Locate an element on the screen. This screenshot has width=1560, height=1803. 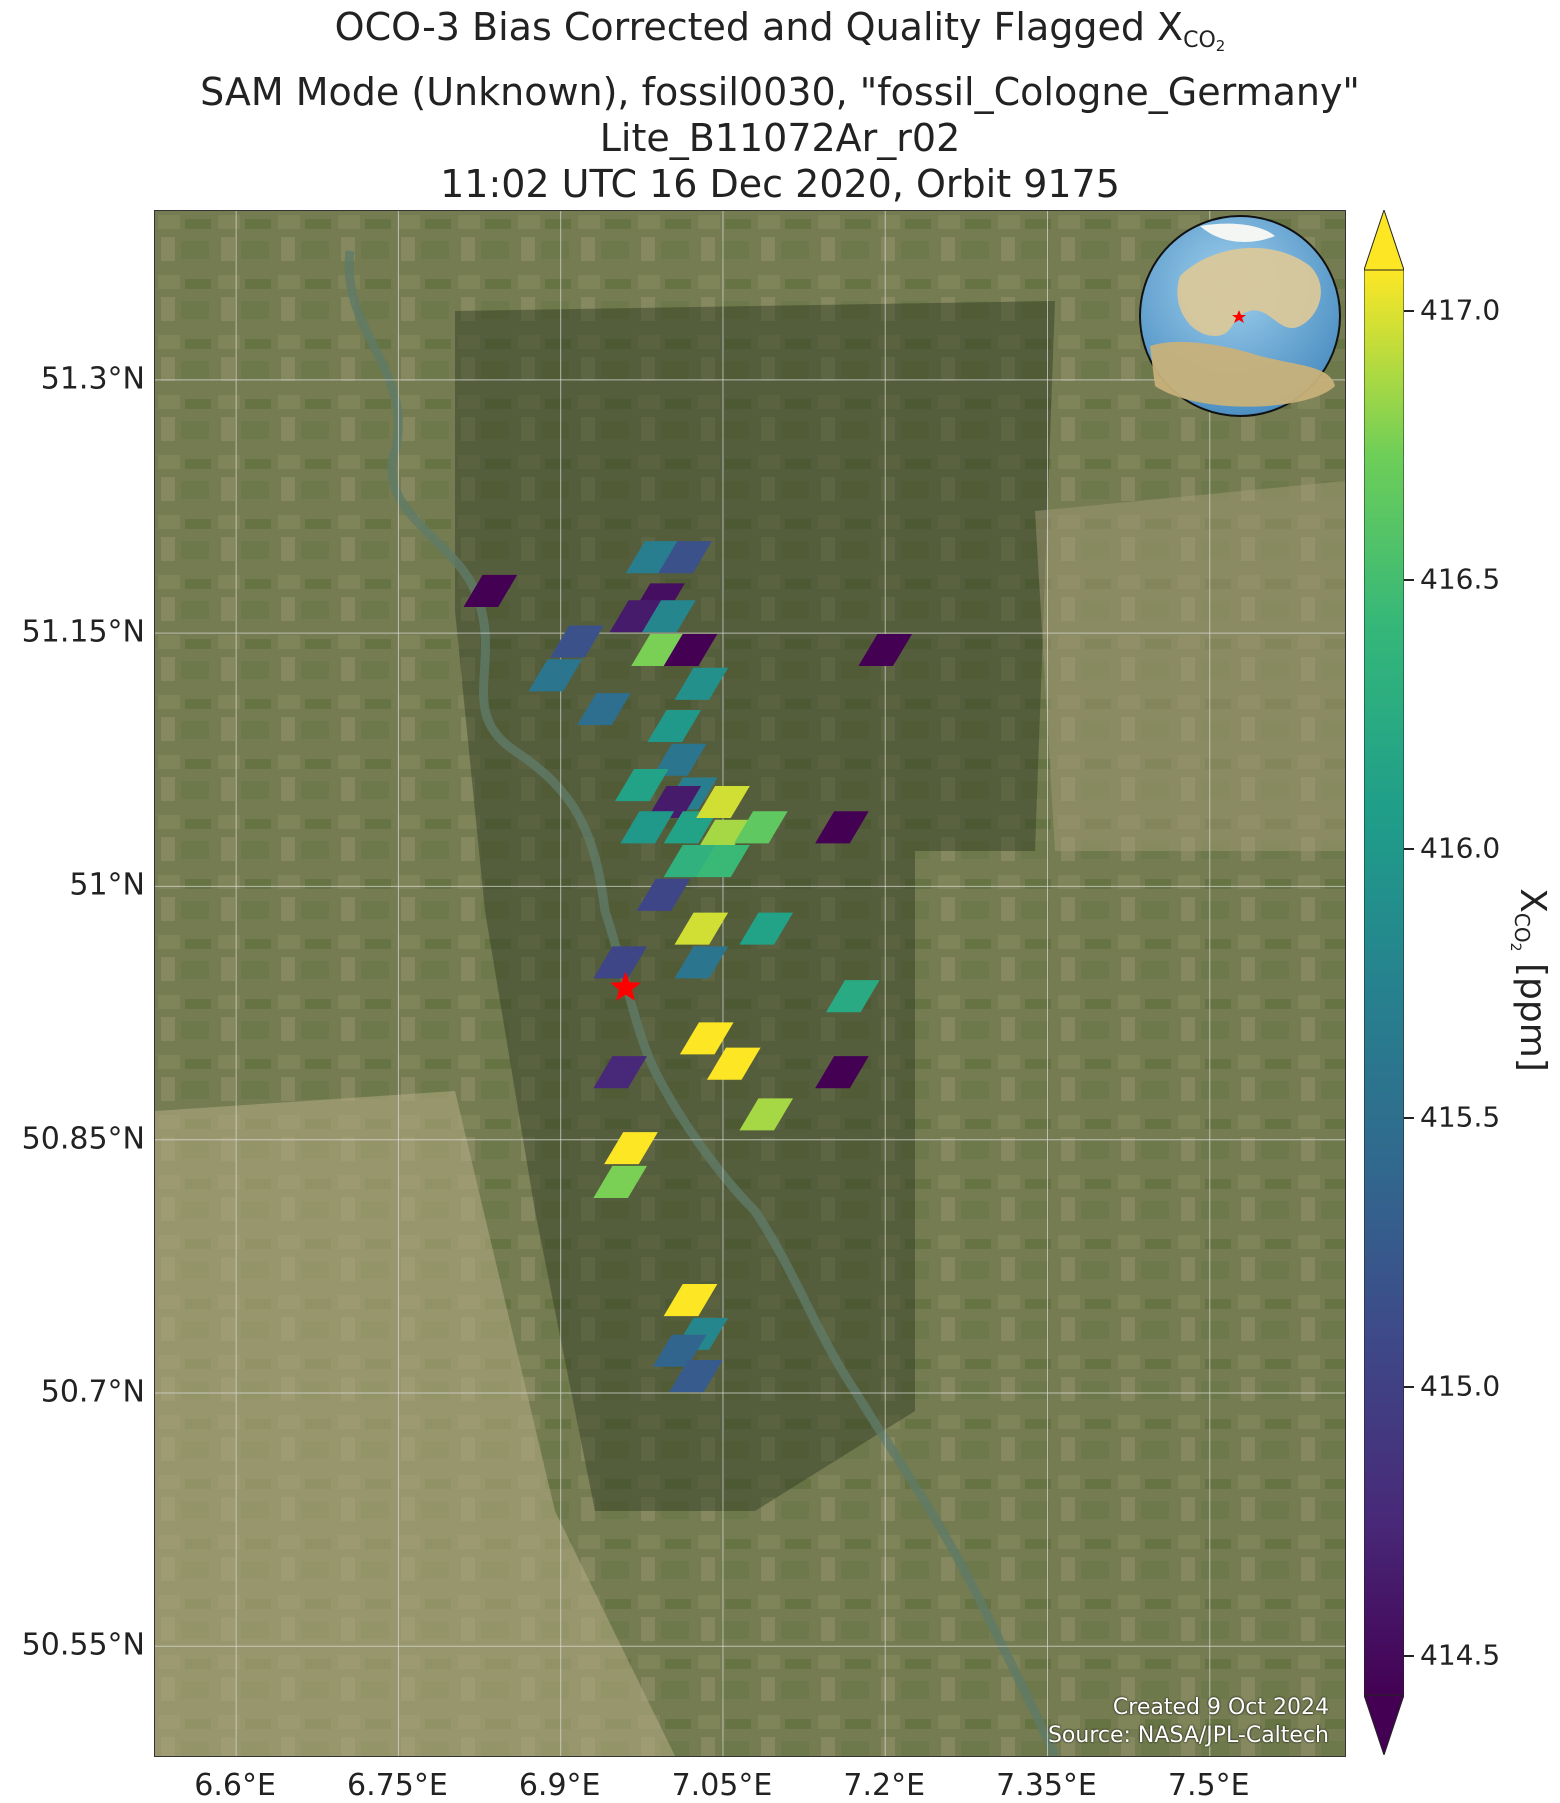
colorbar-tick-label: 414.5 is located at coordinates (1460, 1655).